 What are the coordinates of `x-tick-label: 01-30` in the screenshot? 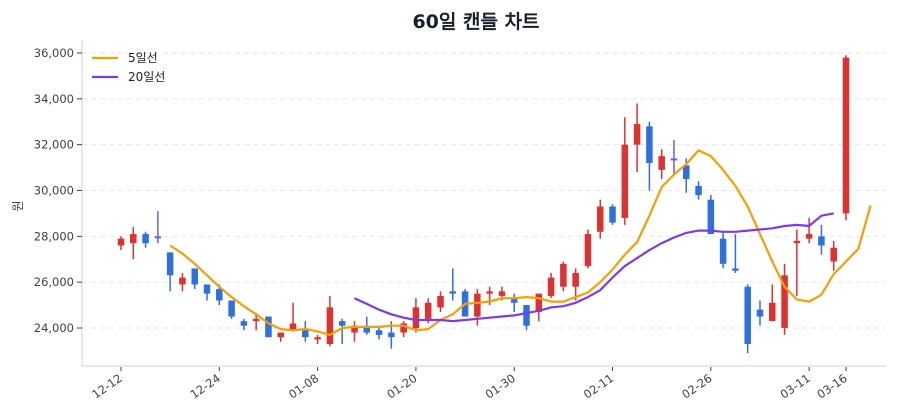 It's located at (500, 386).